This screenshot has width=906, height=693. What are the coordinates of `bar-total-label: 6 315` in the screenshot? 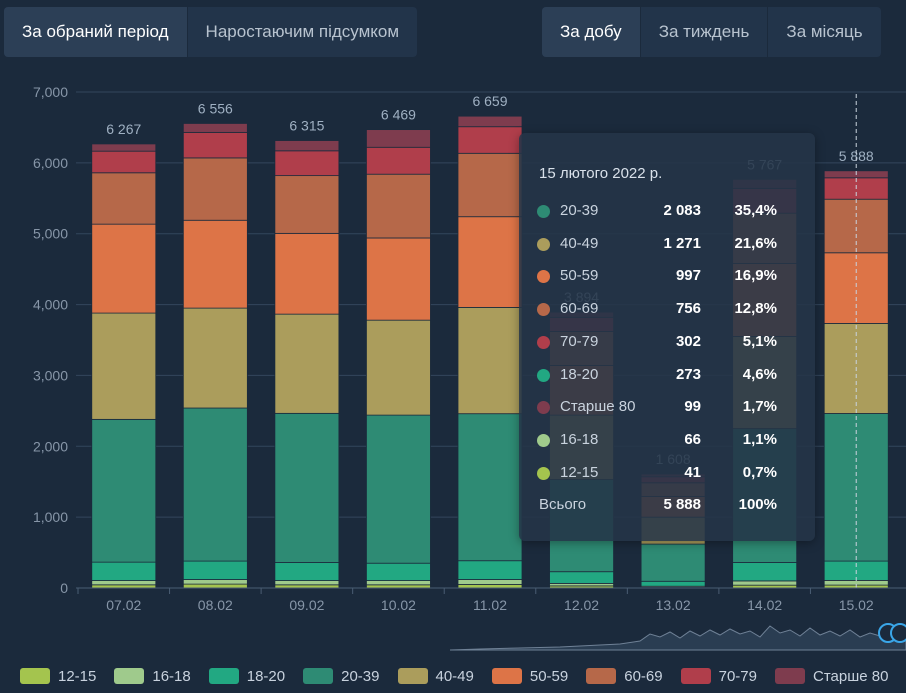 It's located at (306, 126).